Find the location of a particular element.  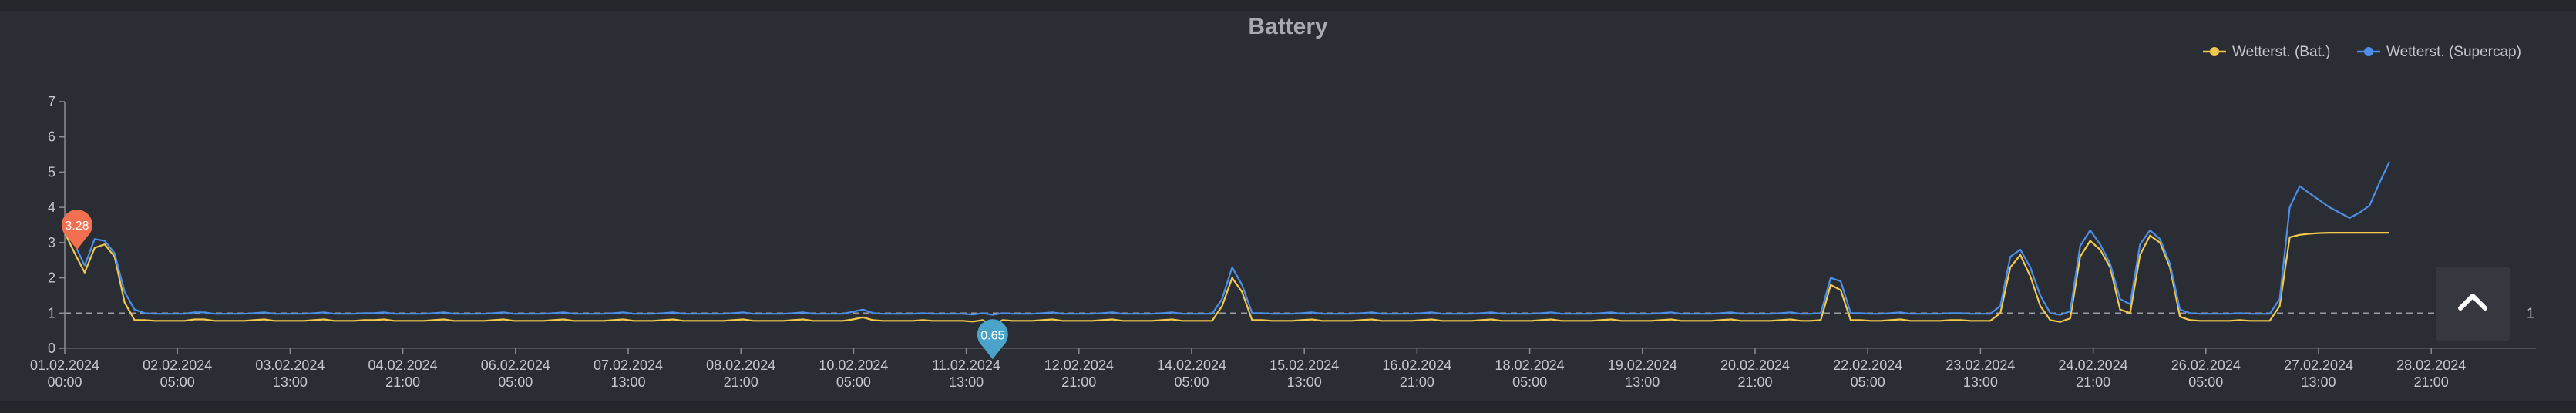

max-marker-label: 3.28 is located at coordinates (77, 227).